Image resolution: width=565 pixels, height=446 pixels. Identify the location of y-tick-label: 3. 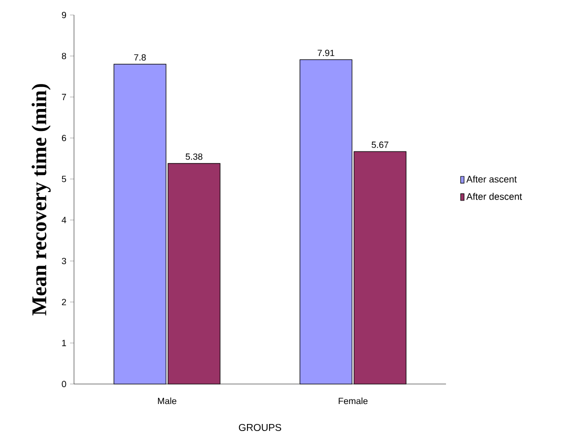
(64, 261).